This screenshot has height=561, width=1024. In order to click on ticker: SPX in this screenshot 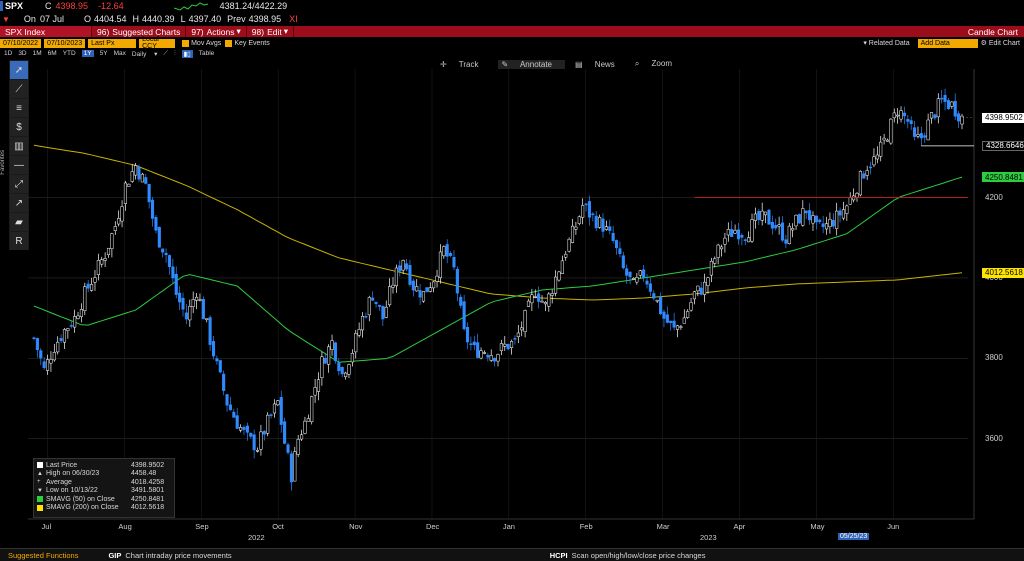, I will do `click(14, 6)`.